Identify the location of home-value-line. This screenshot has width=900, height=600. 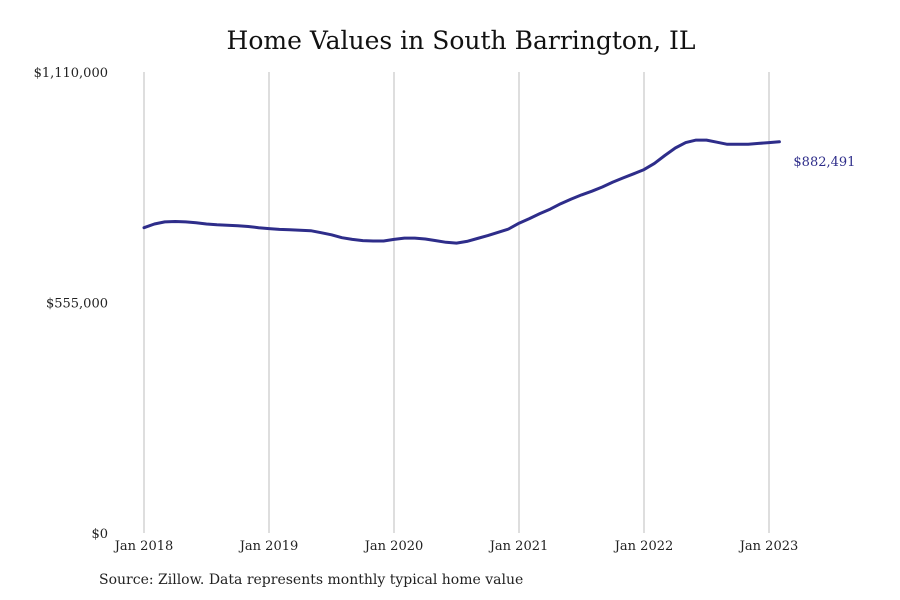
(461, 191).